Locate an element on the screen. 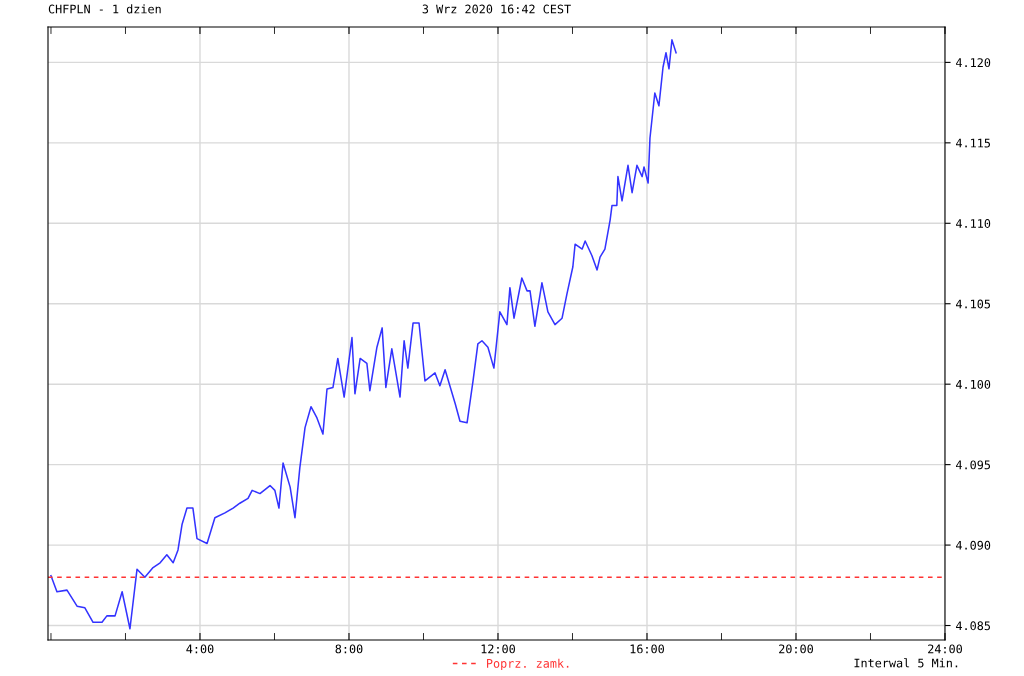  y-tick-label: 4.105 is located at coordinates (973, 304).